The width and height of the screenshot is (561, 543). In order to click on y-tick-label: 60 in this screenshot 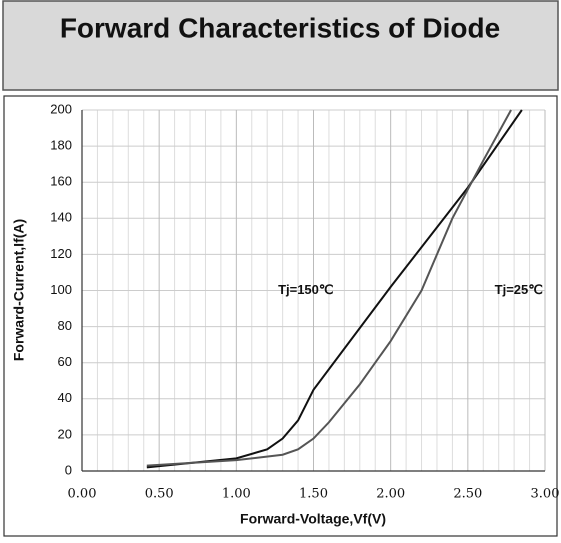, I will do `click(65, 361)`.